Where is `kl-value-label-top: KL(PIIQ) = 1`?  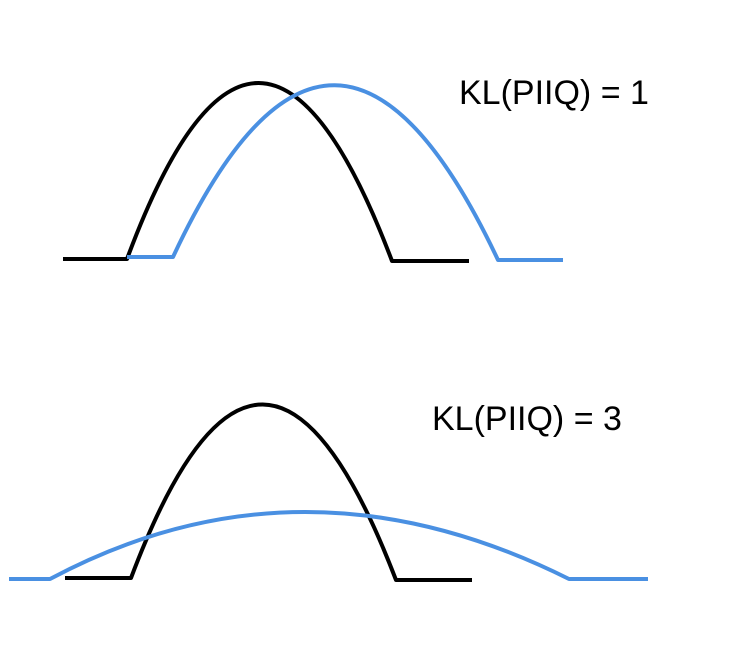
kl-value-label-top: KL(PIIQ) = 1 is located at coordinates (554, 93).